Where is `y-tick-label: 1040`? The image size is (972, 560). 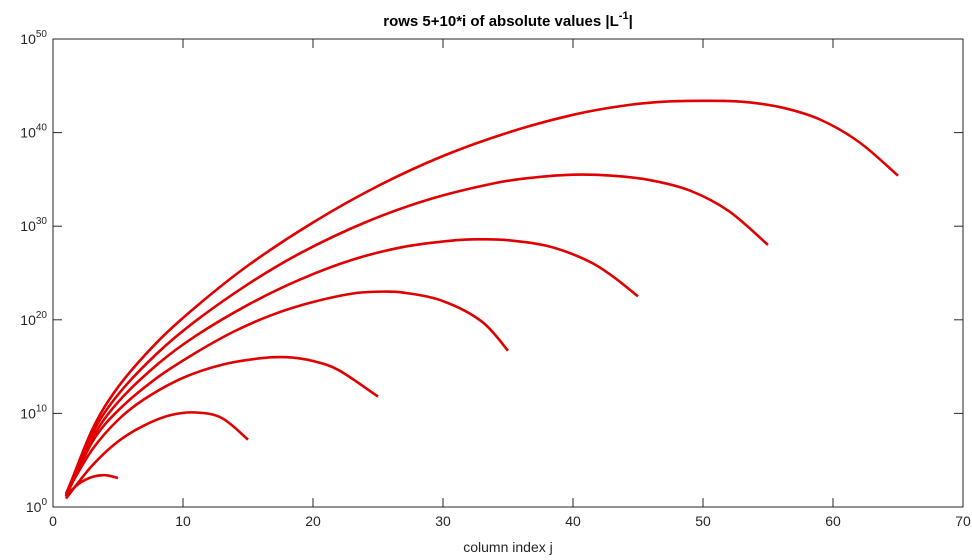
y-tick-label: 1040 is located at coordinates (33, 132).